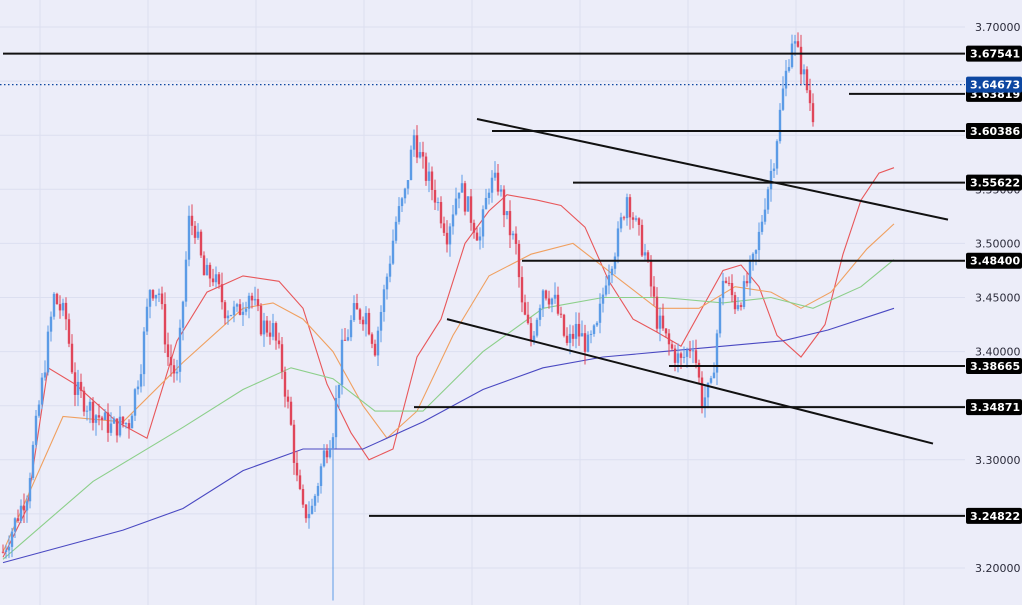 The image size is (1022, 605). What do you see at coordinates (690, 381) in the screenshot?
I see `lower-channel-trendline` at bounding box center [690, 381].